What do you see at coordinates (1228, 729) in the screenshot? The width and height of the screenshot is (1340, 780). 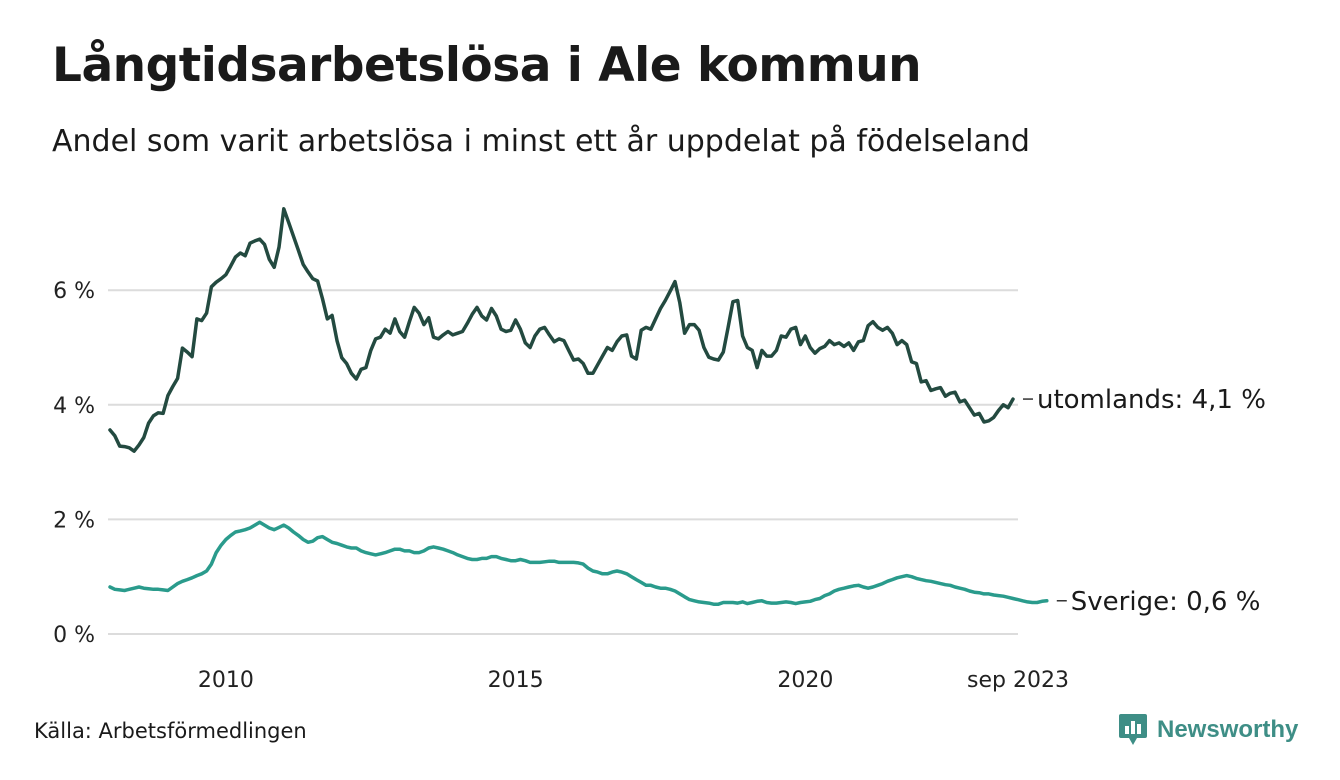 I see `brand-name: Newsworthy` at bounding box center [1228, 729].